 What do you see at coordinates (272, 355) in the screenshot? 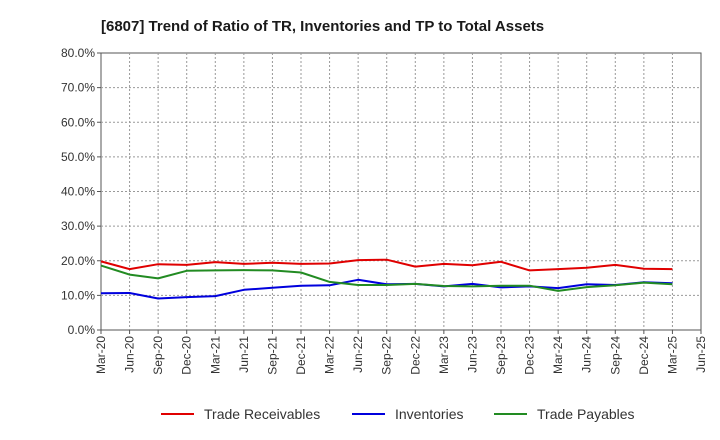
I see `x-tick-label: Sep-21` at bounding box center [272, 355].